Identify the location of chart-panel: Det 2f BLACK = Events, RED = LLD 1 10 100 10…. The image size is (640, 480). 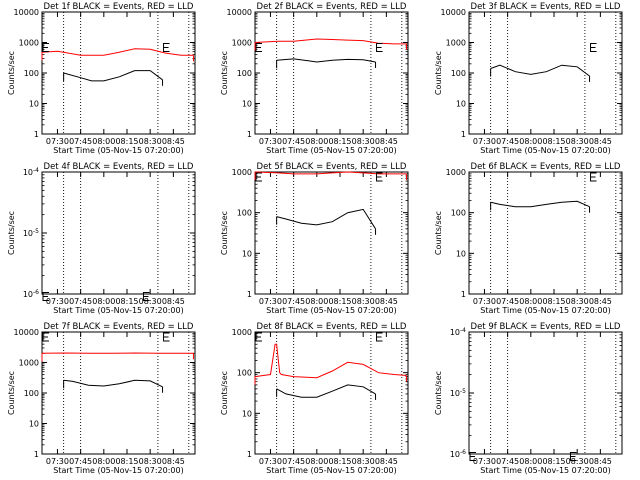
(314, 78).